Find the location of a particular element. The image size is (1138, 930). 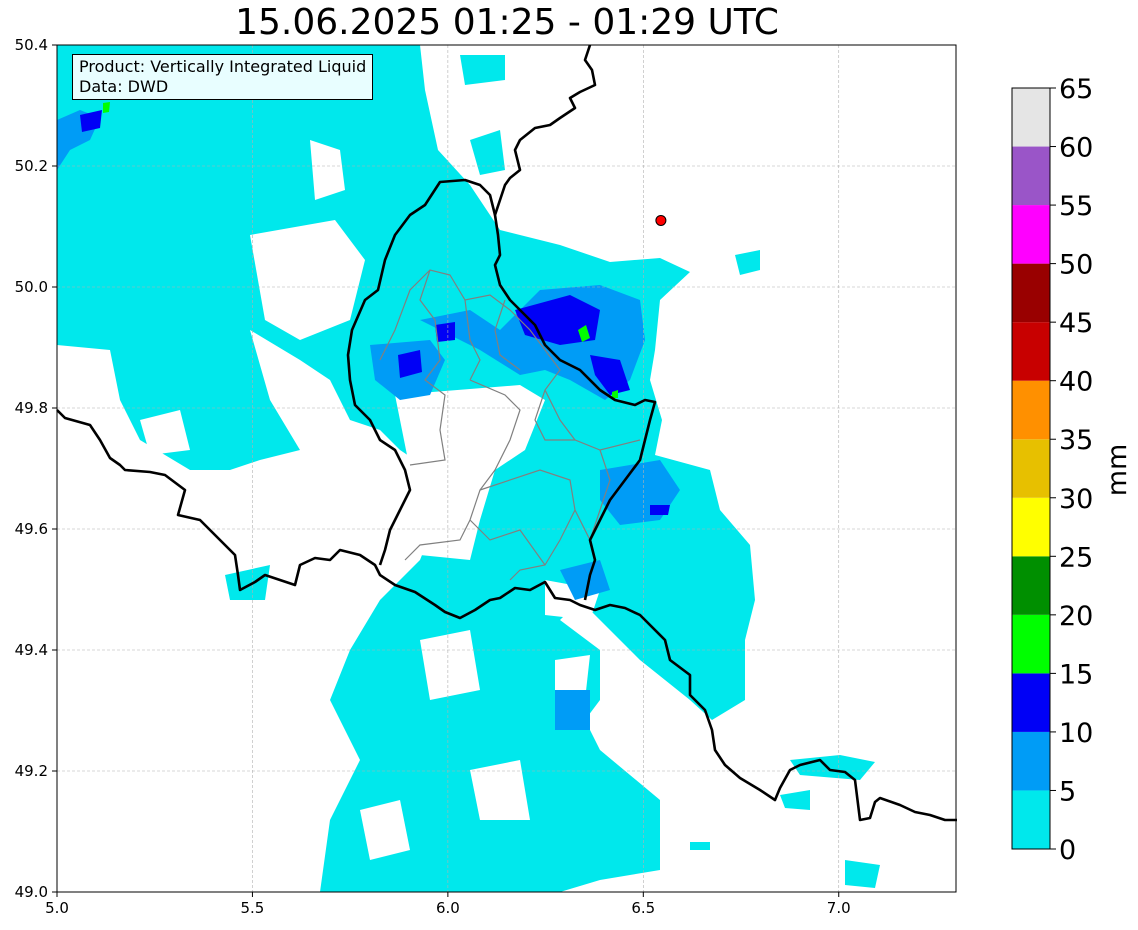

colorbar-tick-label: 5 is located at coordinates (1067, 791).